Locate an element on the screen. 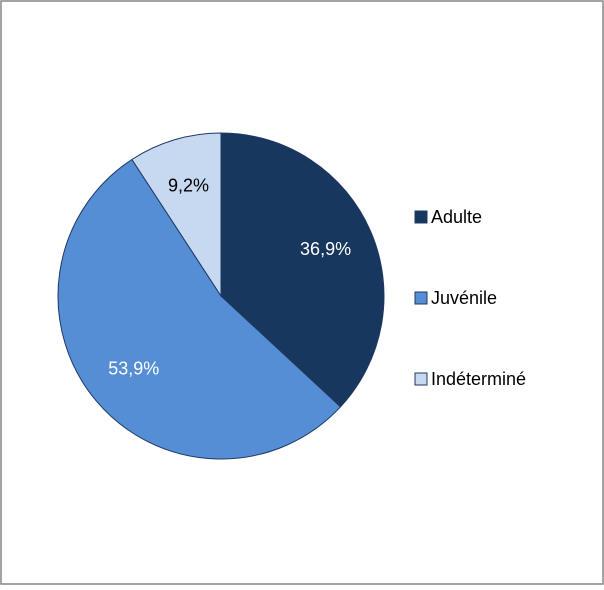 The height and width of the screenshot is (590, 604). legend-label: Adulte is located at coordinates (456, 217).